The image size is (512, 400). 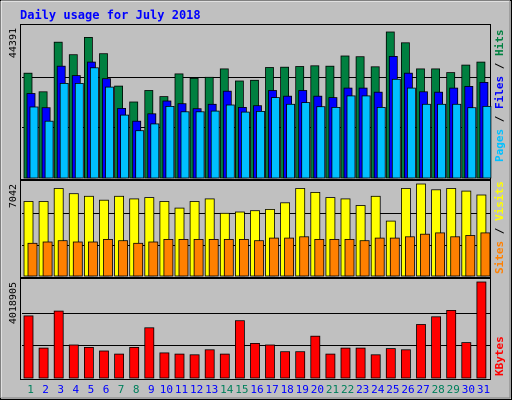 What do you see at coordinates (499, 92) in the screenshot?
I see `hits-legend-item-2: Files` at bounding box center [499, 92].